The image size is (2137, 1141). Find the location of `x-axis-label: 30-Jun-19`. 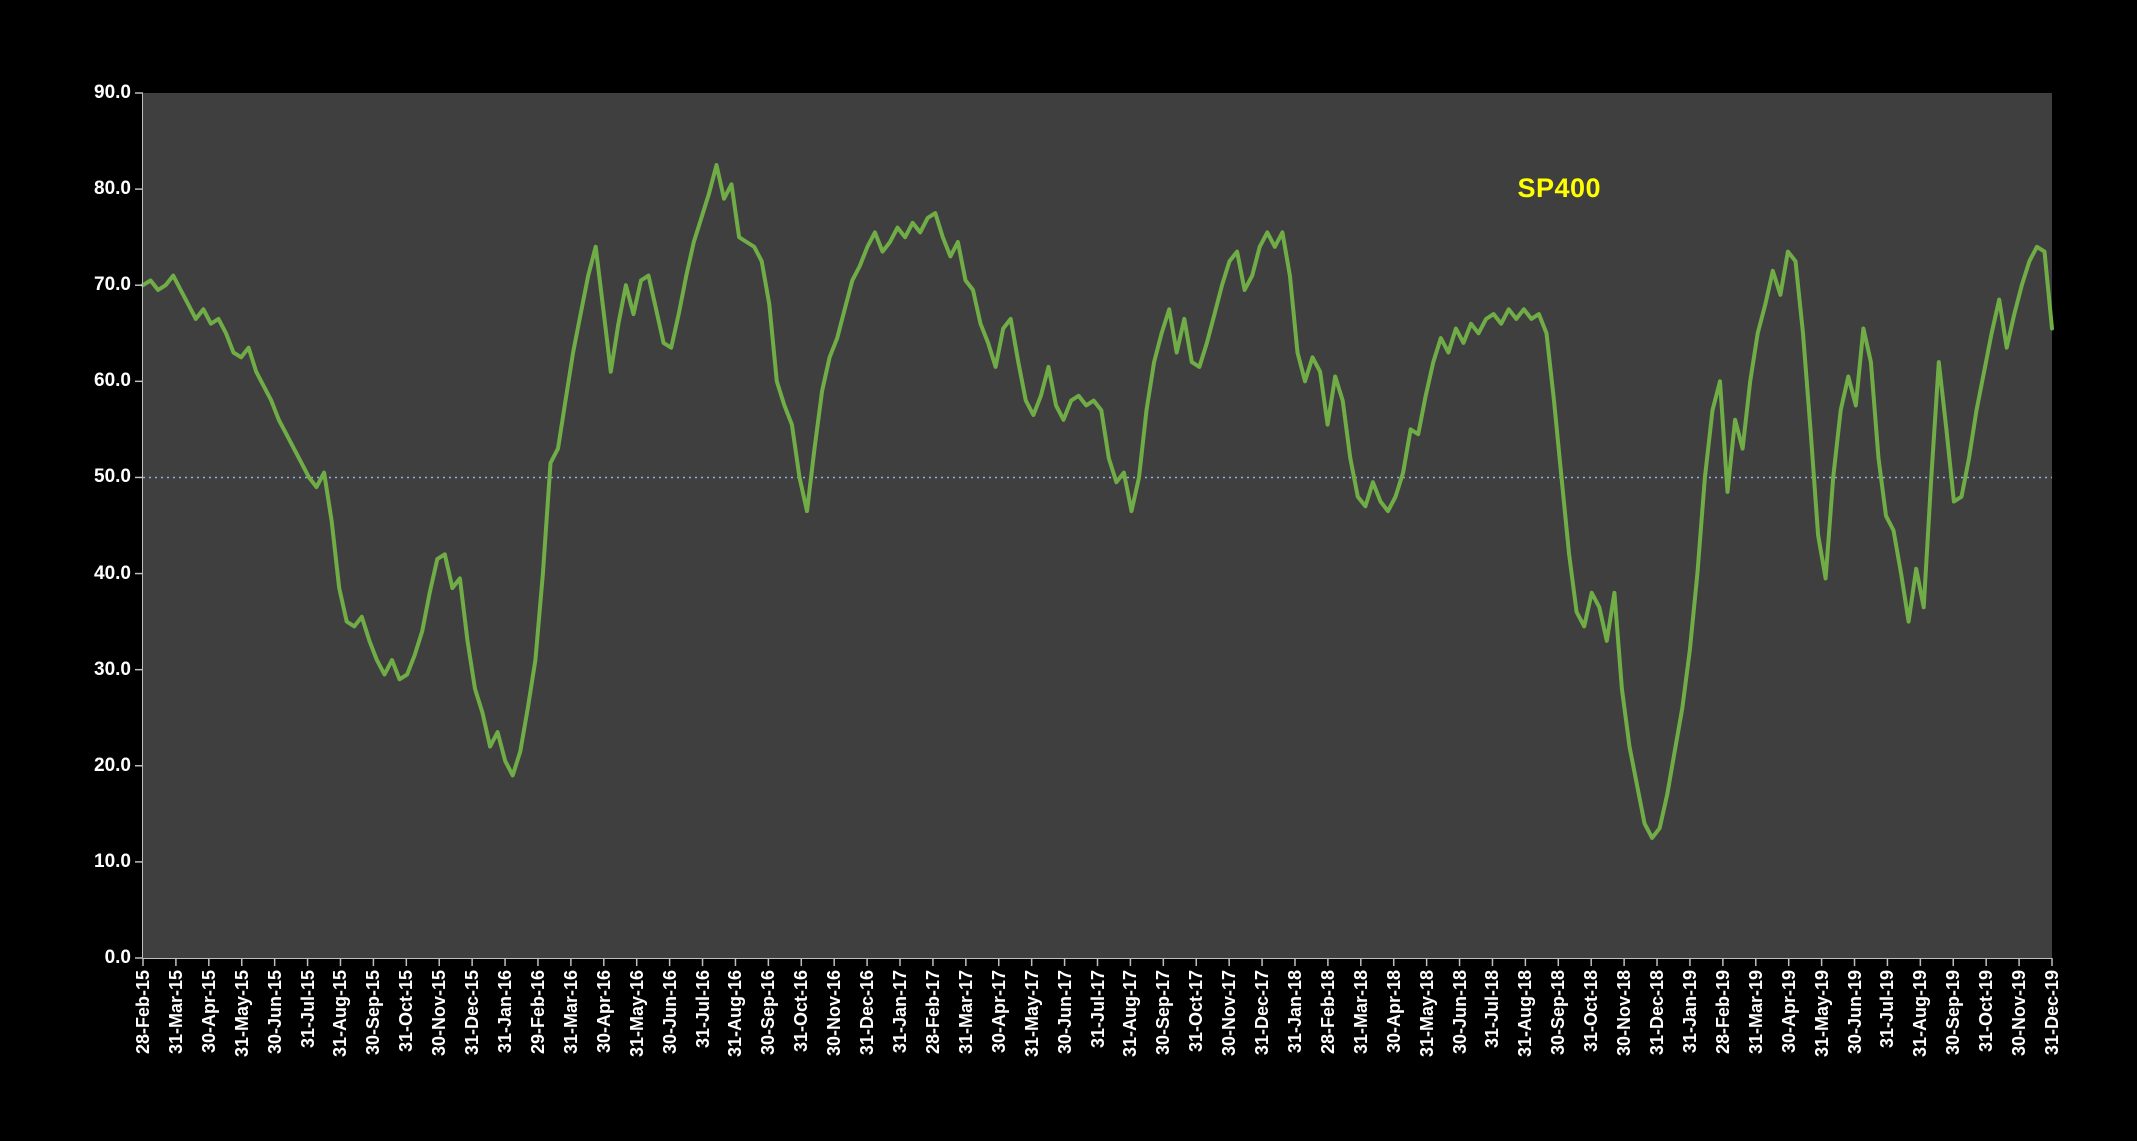

x-axis-label: 30-Jun-19 is located at coordinates (1854, 1012).